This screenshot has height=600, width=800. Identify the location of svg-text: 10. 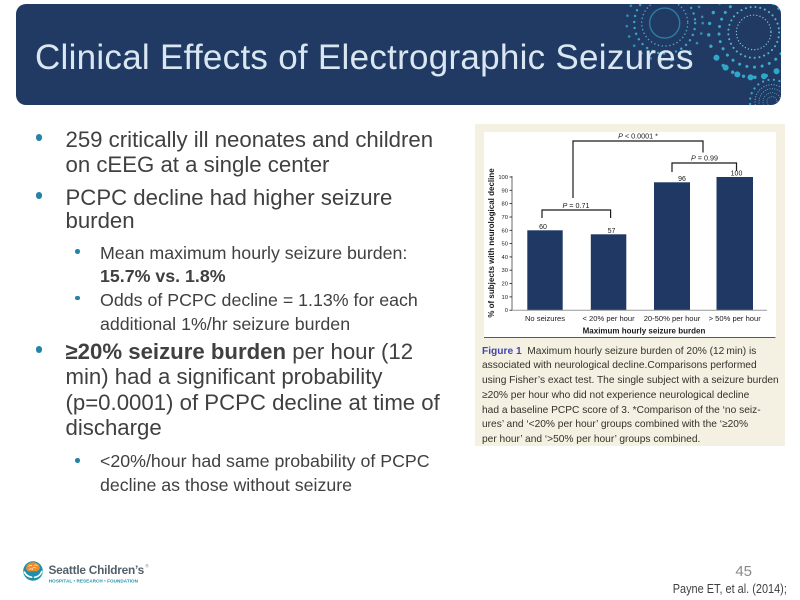
(505, 298).